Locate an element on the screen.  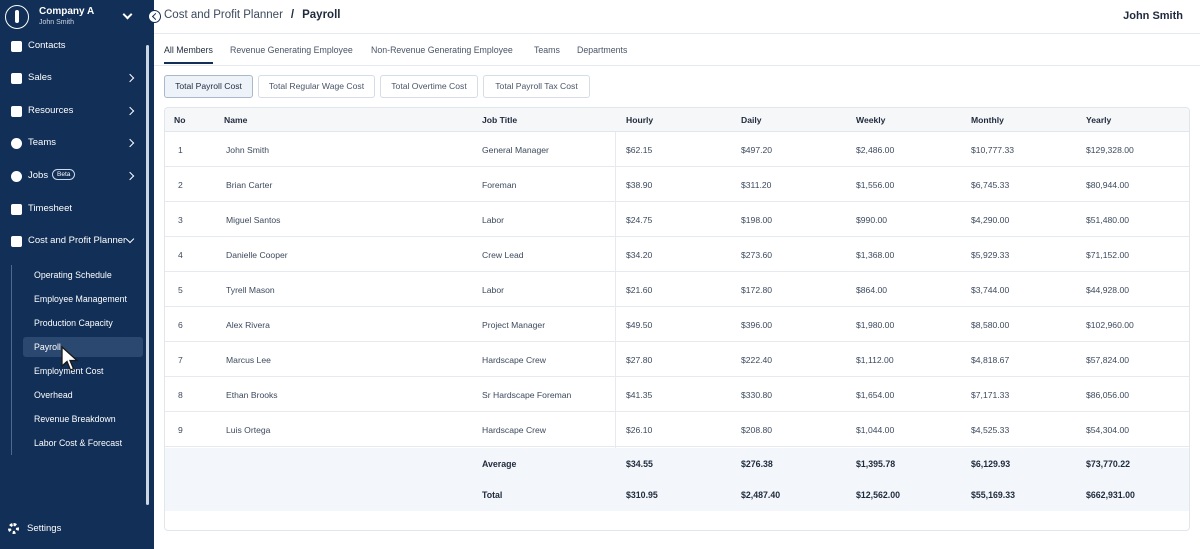
company-user: John Smith is located at coordinates (57, 22).